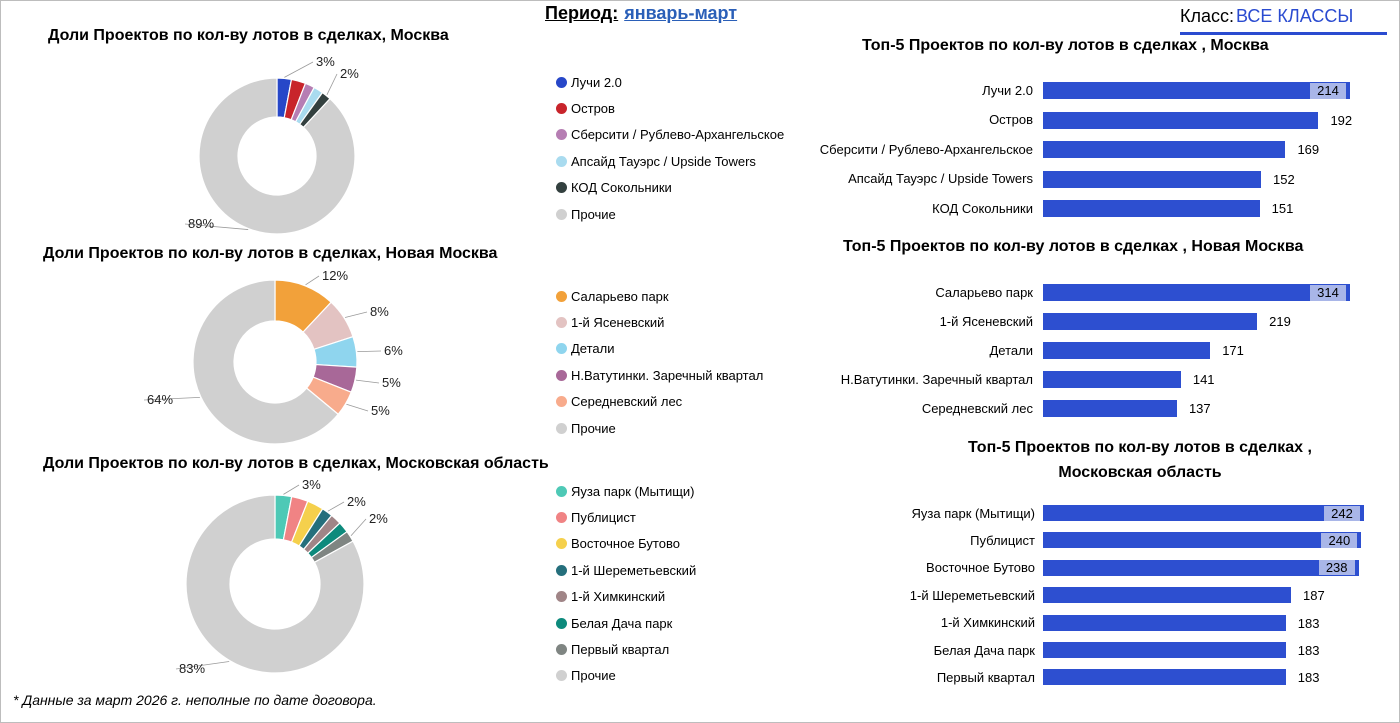  I want to click on legend-item-белая-дача-парк: Белая Дача парк, so click(614, 623).